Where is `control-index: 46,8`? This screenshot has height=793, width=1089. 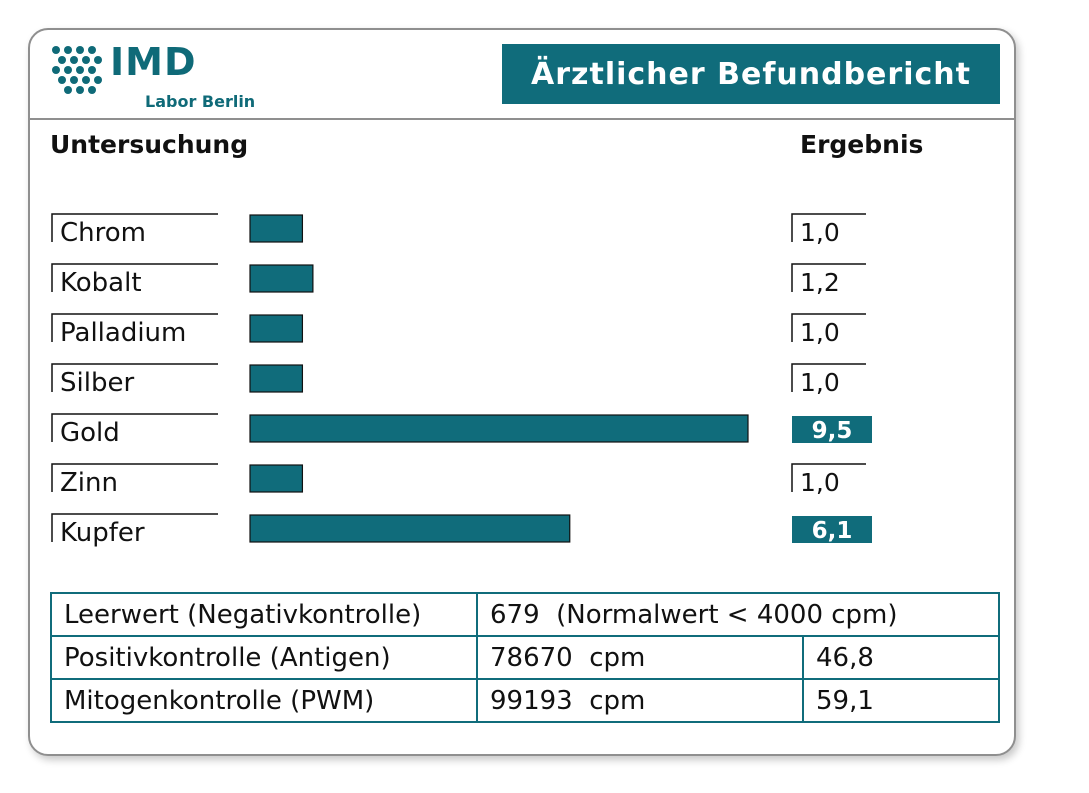
control-index: 46,8 is located at coordinates (901, 657).